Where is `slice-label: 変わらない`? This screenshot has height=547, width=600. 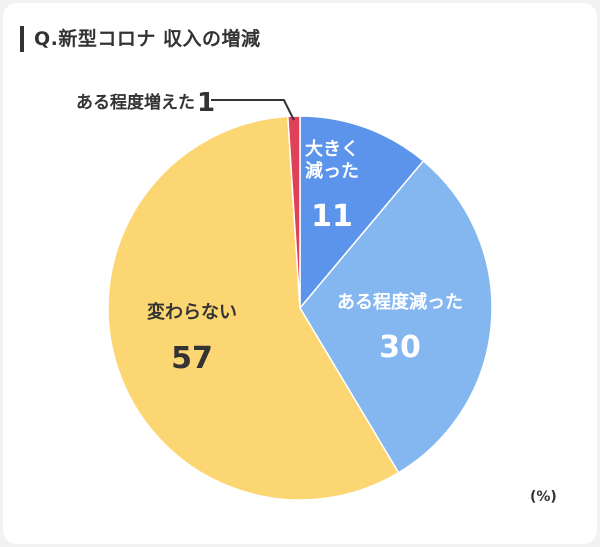 slice-label: 変わらない is located at coordinates (192, 312).